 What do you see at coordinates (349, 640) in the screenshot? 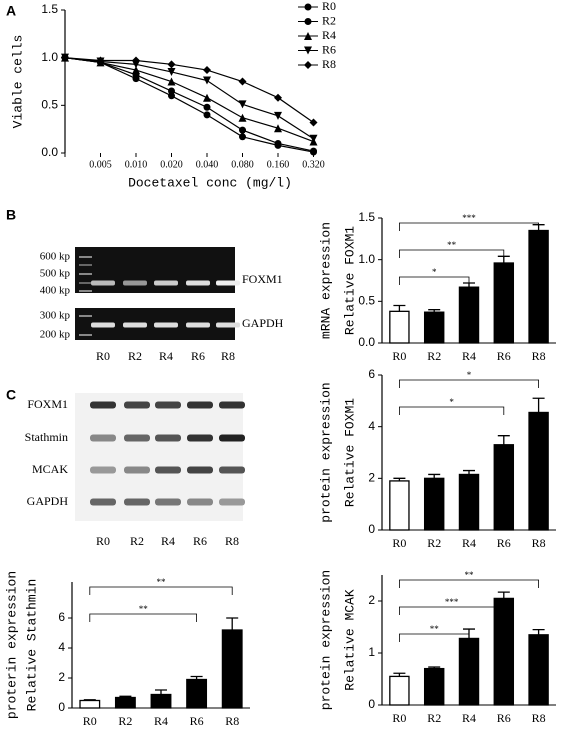
I see `y-axis-label: Relative MCAK` at bounding box center [349, 640].